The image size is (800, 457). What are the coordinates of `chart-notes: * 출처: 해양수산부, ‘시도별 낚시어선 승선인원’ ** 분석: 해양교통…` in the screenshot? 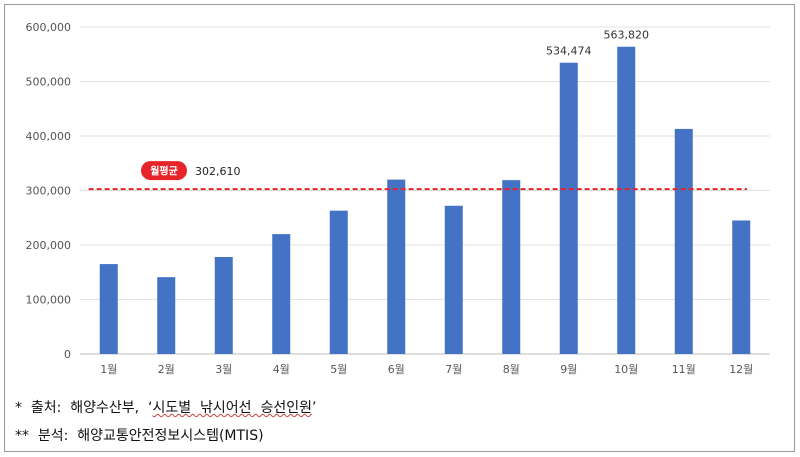 It's located at (165, 422).